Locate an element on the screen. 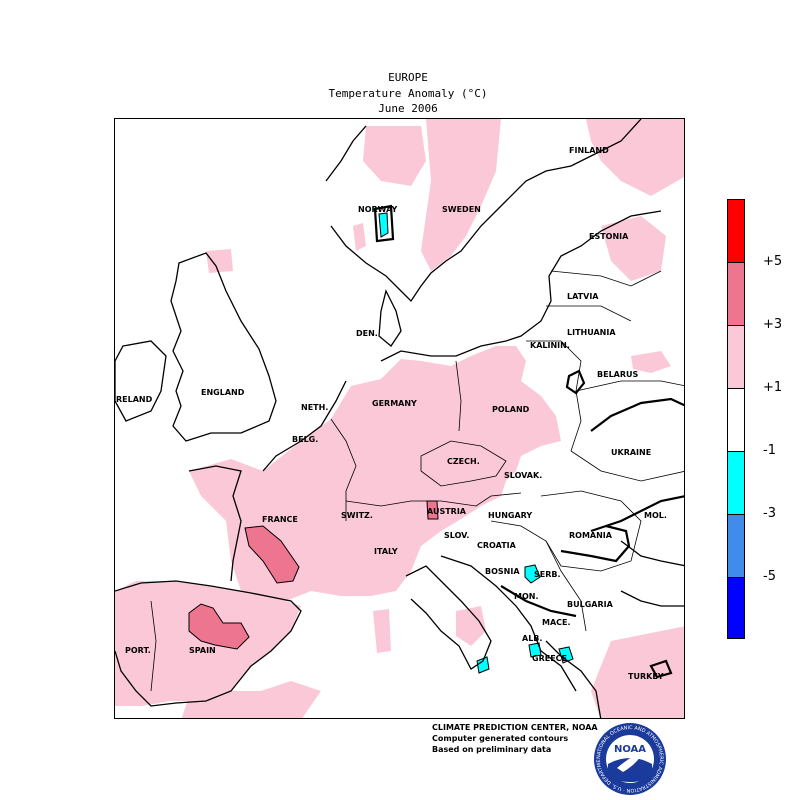  coast-iberia is located at coordinates (208, 643).